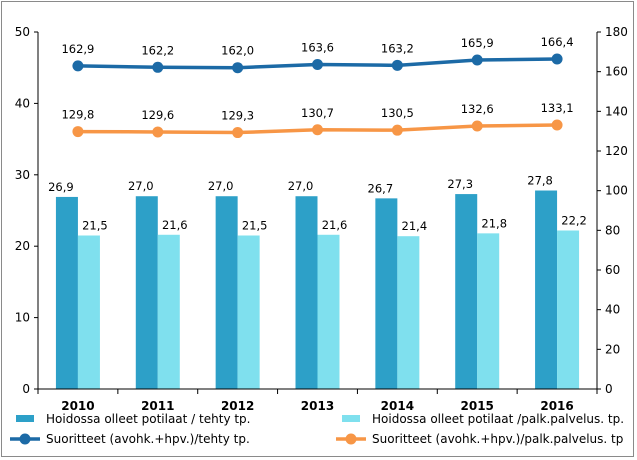 The width and height of the screenshot is (637, 460). I want to click on bar-tehty-2010, so click(66, 292).